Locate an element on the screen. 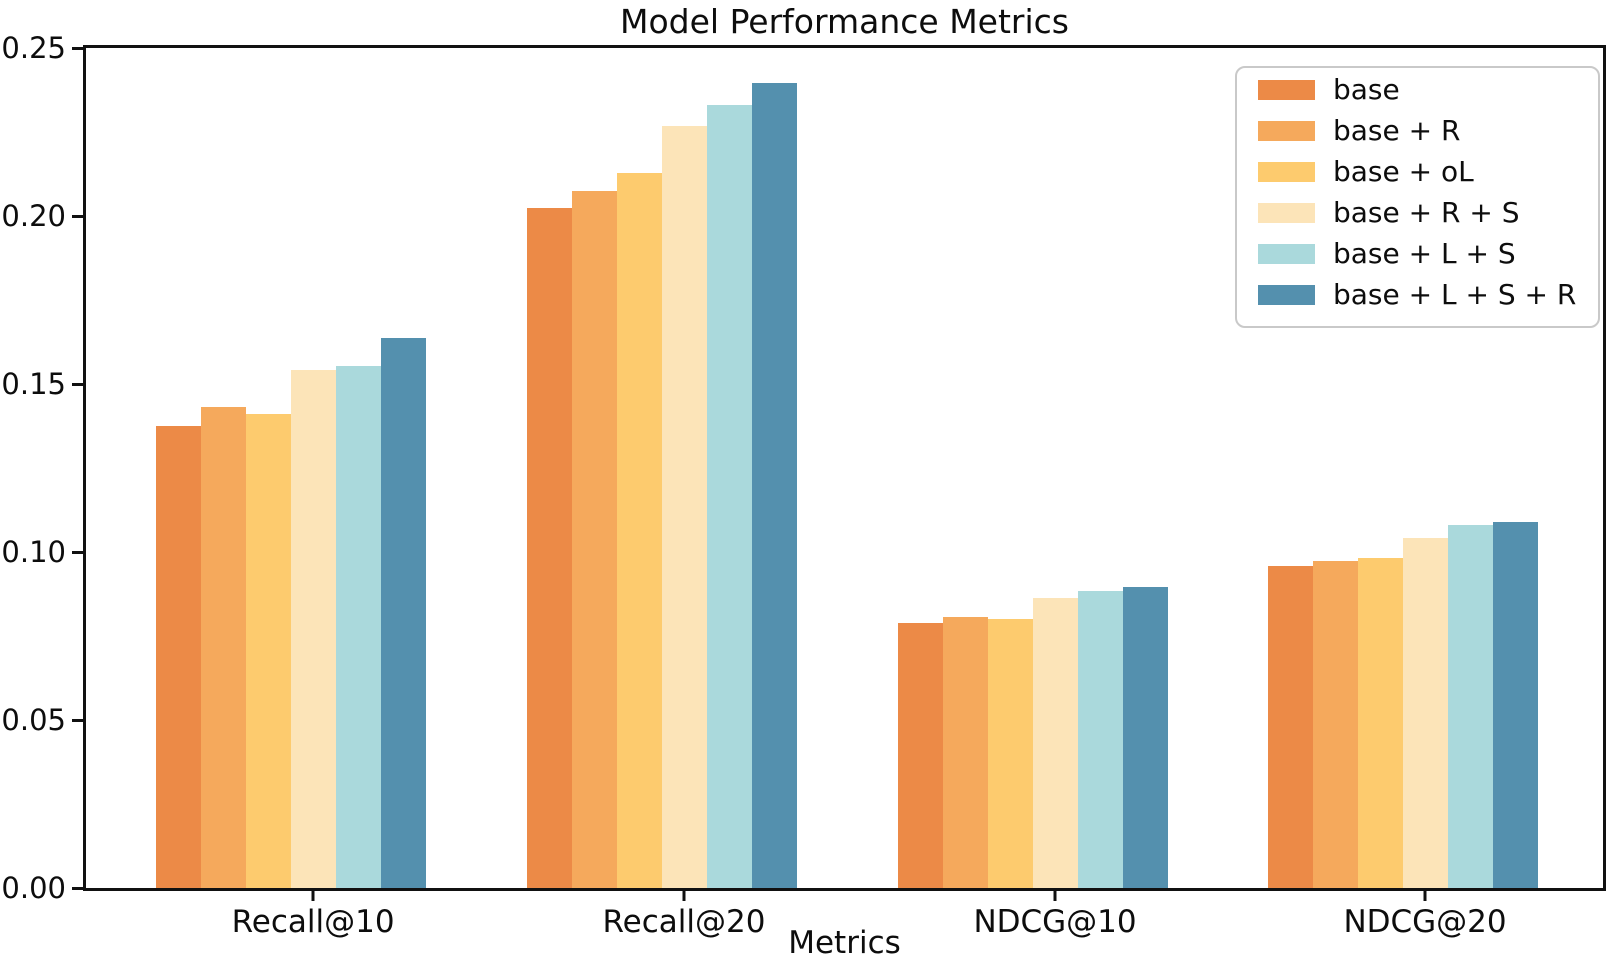 This screenshot has width=1606, height=972. bar-base-NDCG@10 is located at coordinates (920, 755).